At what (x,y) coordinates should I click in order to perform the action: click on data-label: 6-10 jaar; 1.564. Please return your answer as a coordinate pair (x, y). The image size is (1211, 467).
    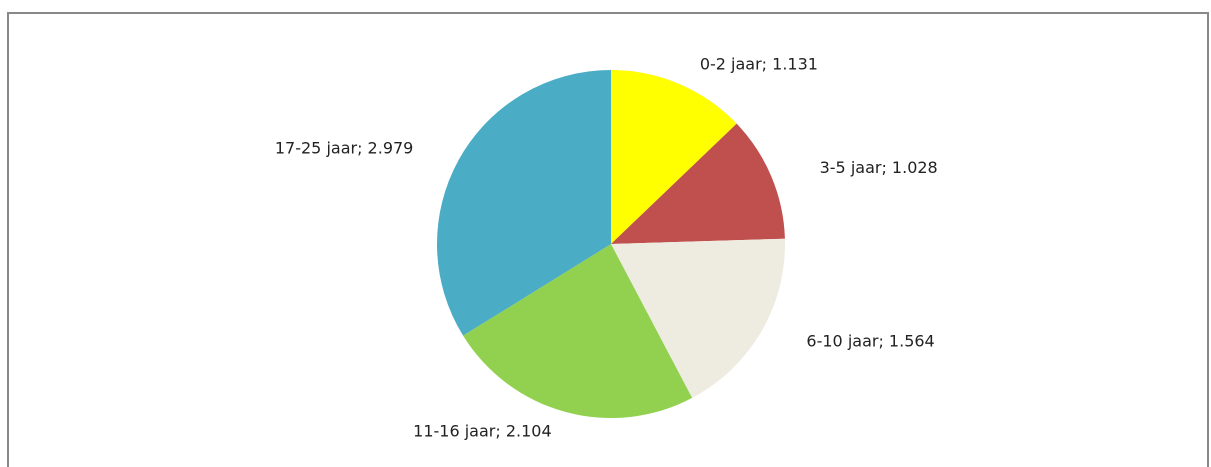
    Looking at the image, I should click on (870, 341).